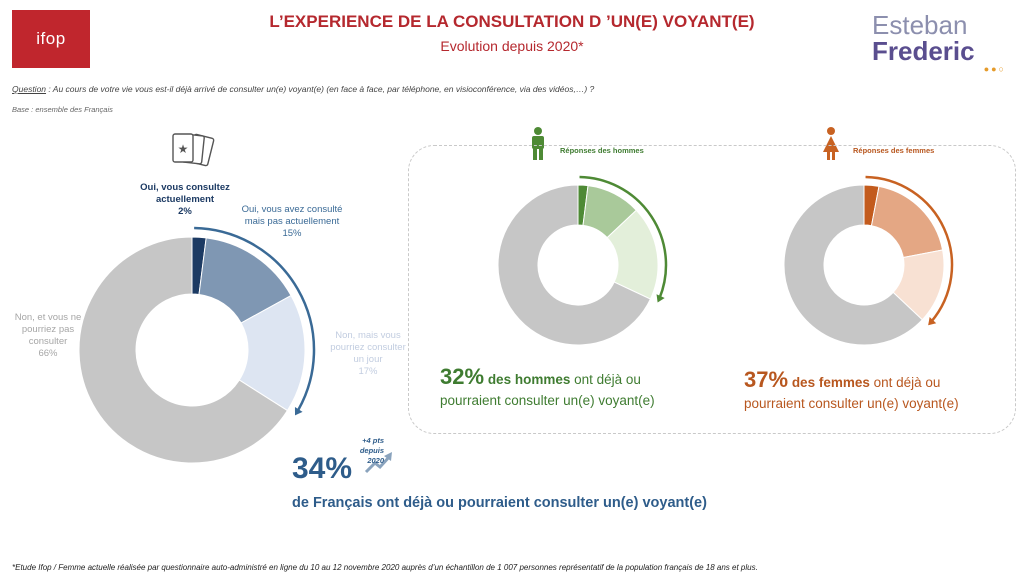  What do you see at coordinates (766, 379) in the screenshot?
I see `women-summary-value: 37%` at bounding box center [766, 379].